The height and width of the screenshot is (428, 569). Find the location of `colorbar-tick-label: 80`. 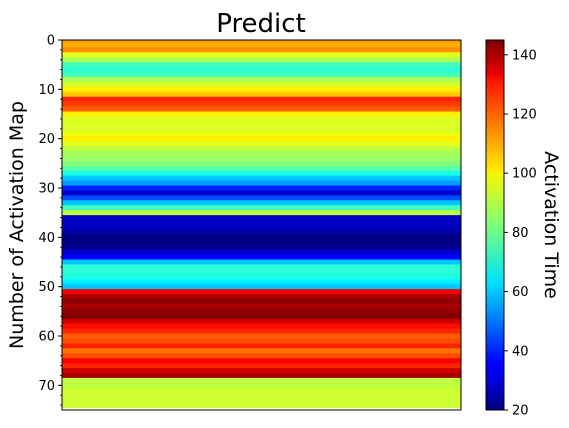

colorbar-tick-label: 80 is located at coordinates (520, 233).